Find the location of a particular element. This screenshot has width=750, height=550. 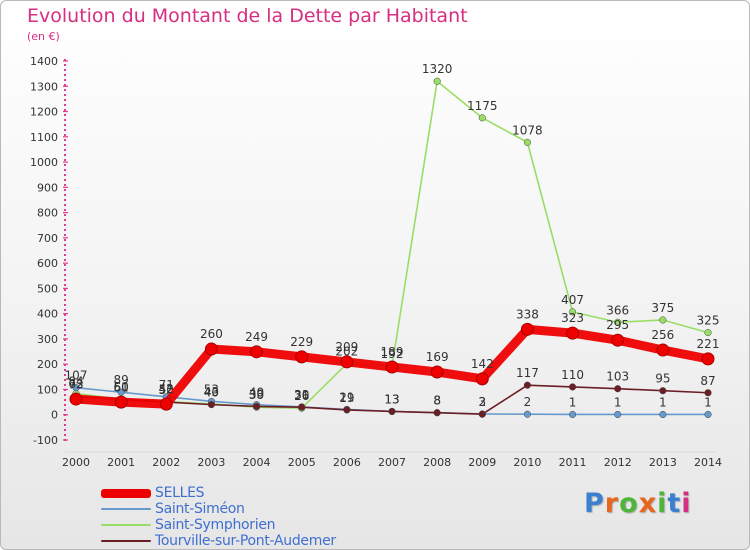

data-label: 13 is located at coordinates (391, 399).